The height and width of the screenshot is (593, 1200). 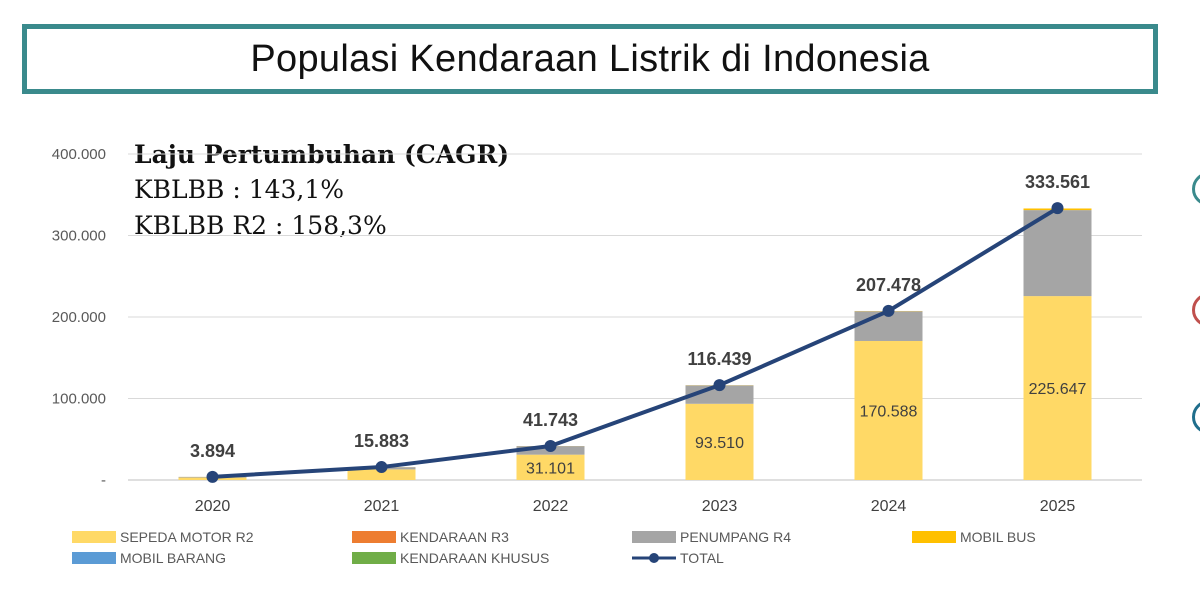 I want to click on title-box: Populasi Kendaraan Listrik di Indonesia, so click(x=590, y=59).